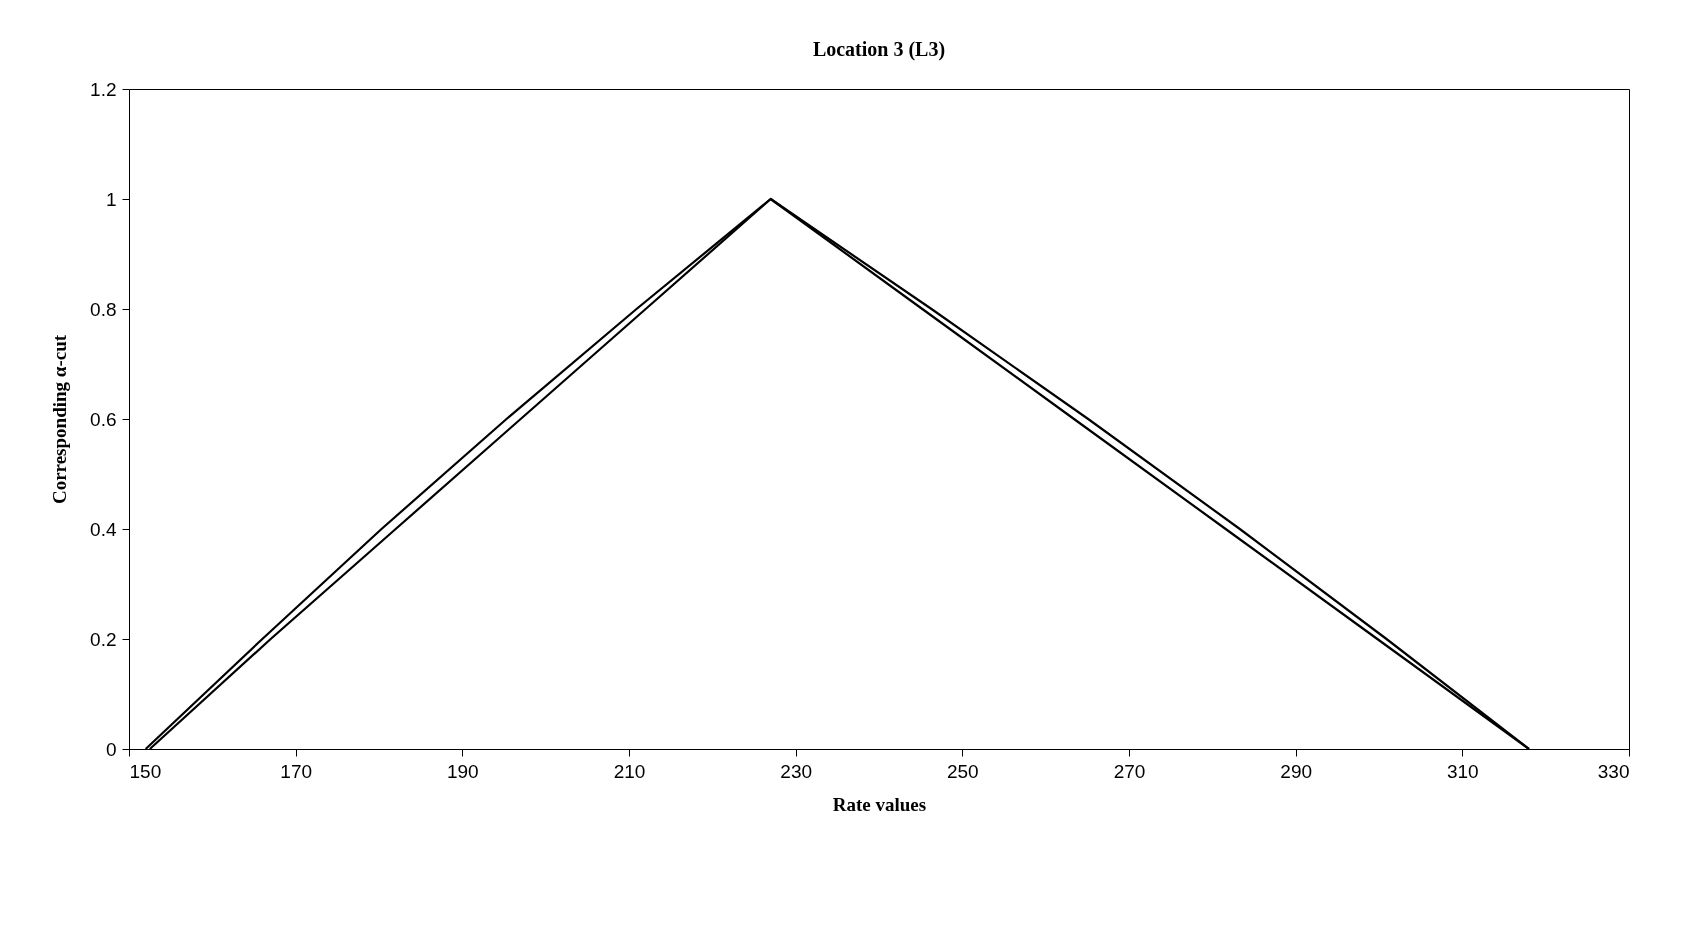 The width and height of the screenshot is (1707, 927). I want to click on y-tick-label: 0.2, so click(103, 639).